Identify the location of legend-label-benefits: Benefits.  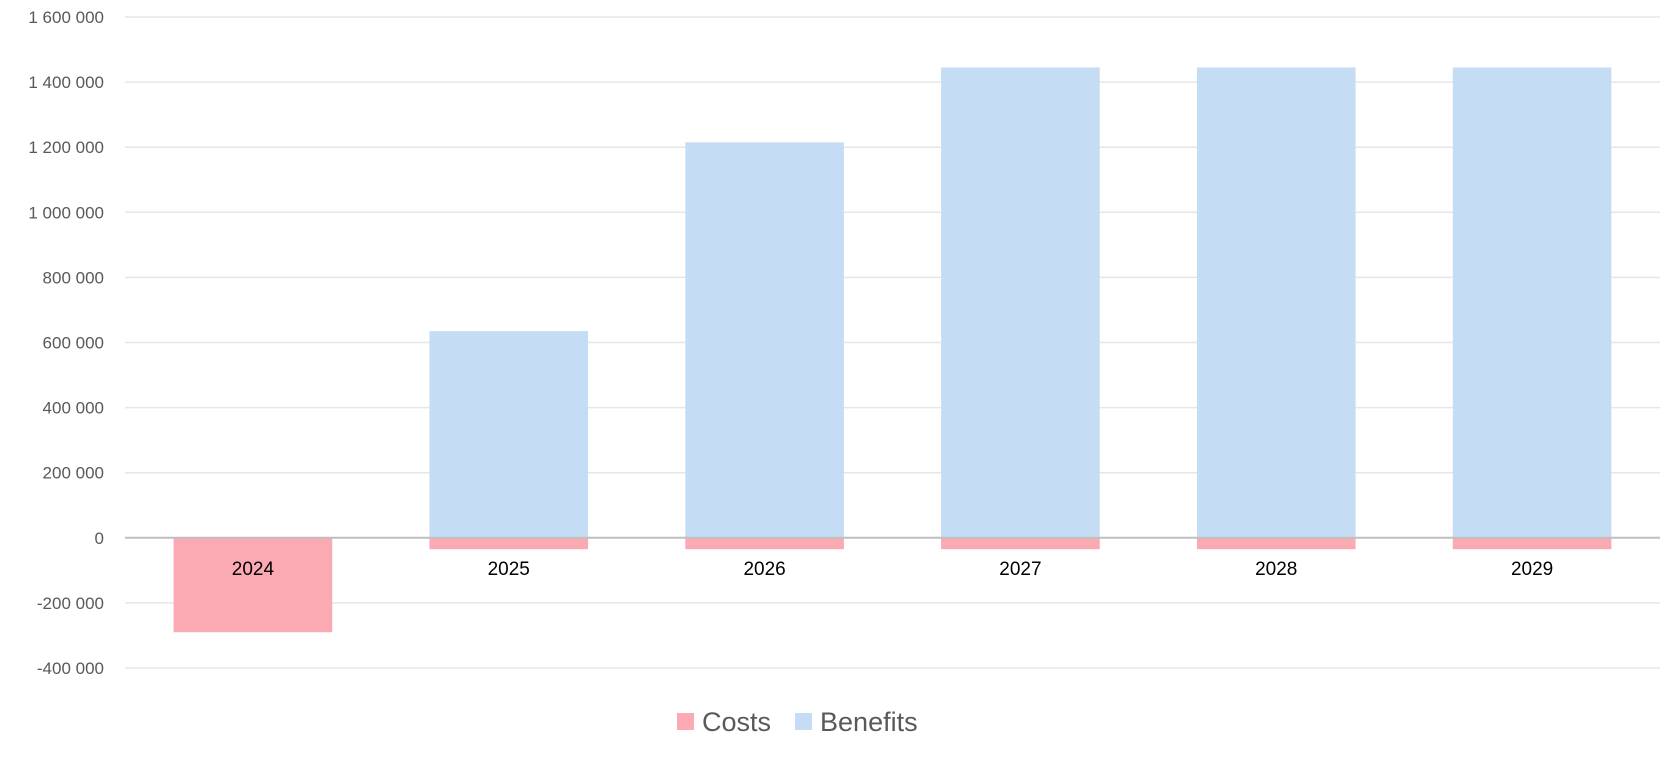
(869, 722).